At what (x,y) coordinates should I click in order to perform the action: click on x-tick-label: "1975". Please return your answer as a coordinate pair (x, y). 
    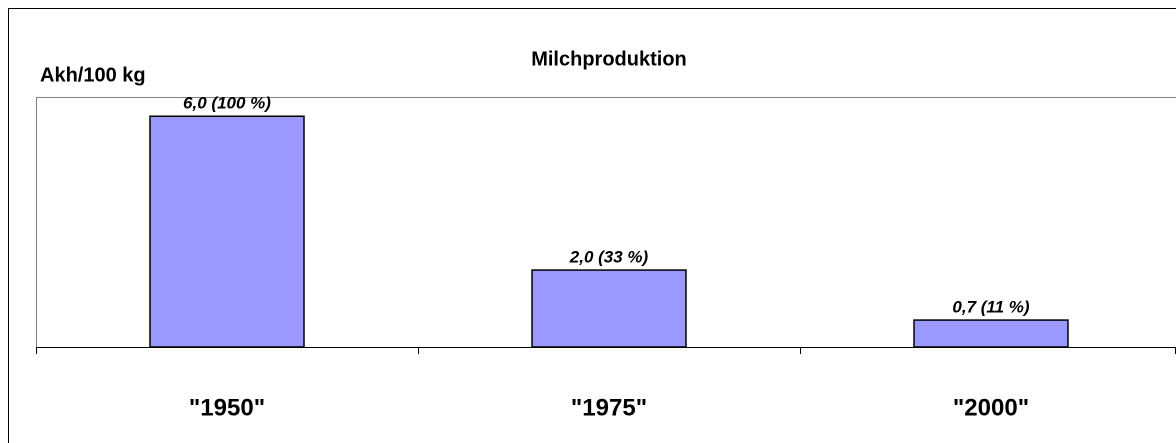
    Looking at the image, I should click on (609, 407).